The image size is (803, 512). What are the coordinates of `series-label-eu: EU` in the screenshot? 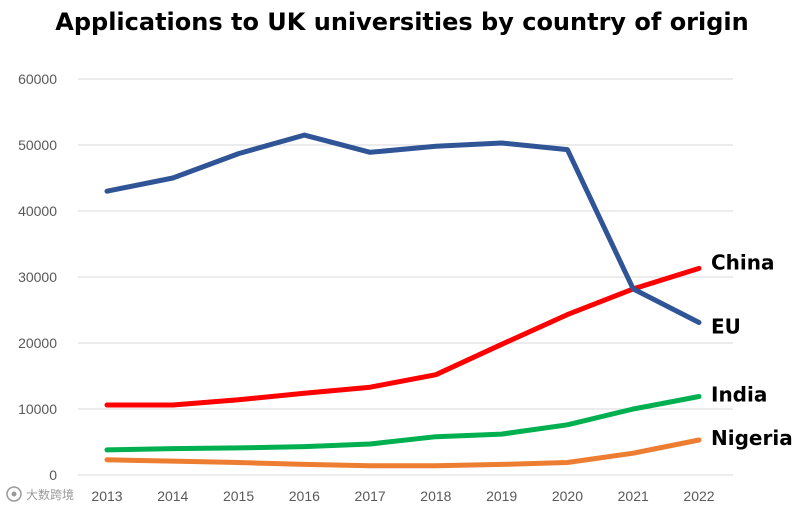 It's located at (726, 327).